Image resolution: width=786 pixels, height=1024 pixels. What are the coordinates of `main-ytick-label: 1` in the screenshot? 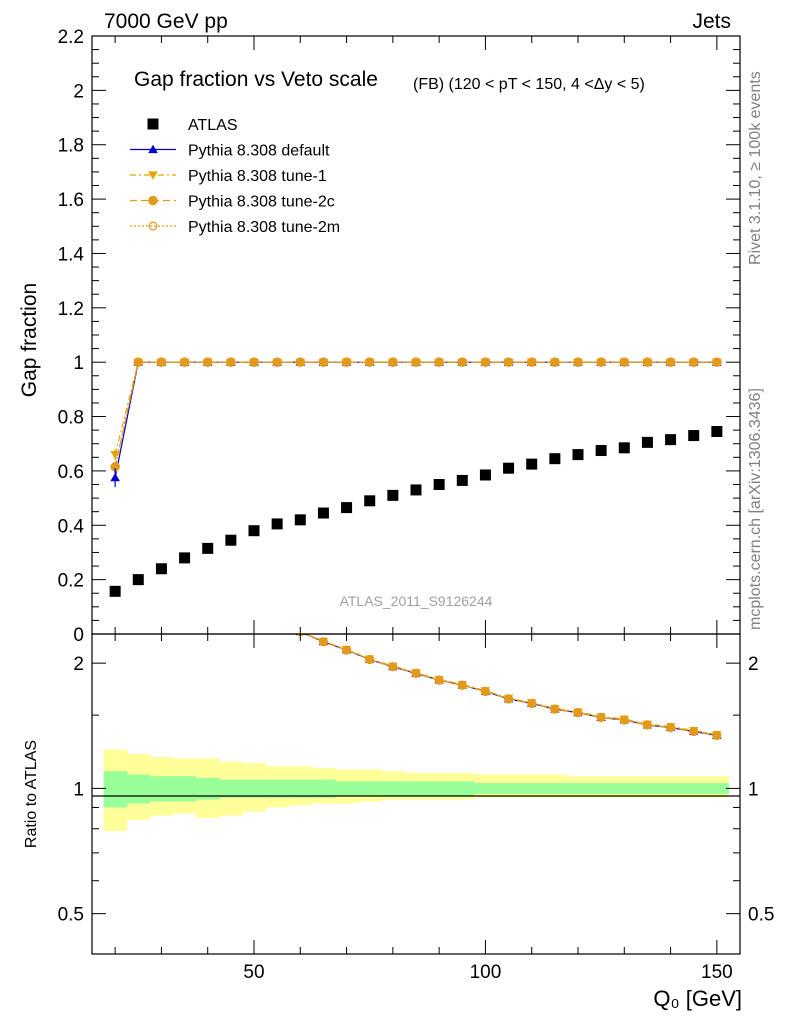 It's located at (78, 363).